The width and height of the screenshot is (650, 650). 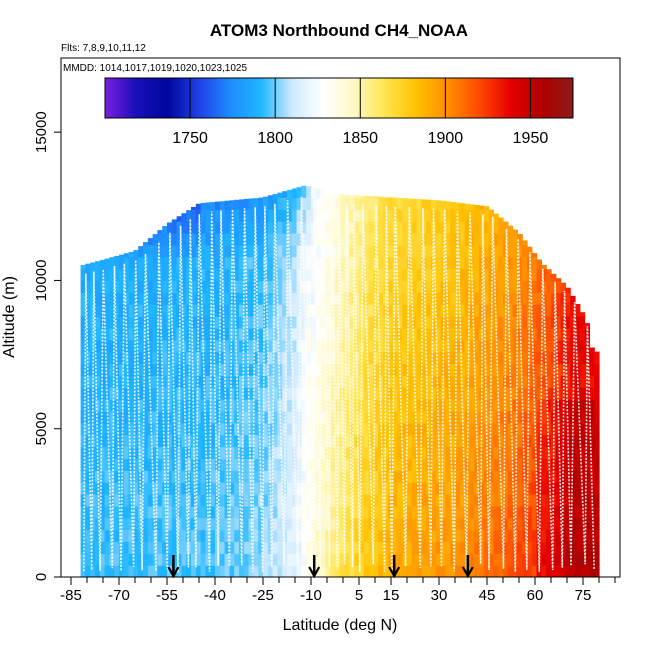 I want to click on x-tick-label: -40, so click(x=215, y=595).